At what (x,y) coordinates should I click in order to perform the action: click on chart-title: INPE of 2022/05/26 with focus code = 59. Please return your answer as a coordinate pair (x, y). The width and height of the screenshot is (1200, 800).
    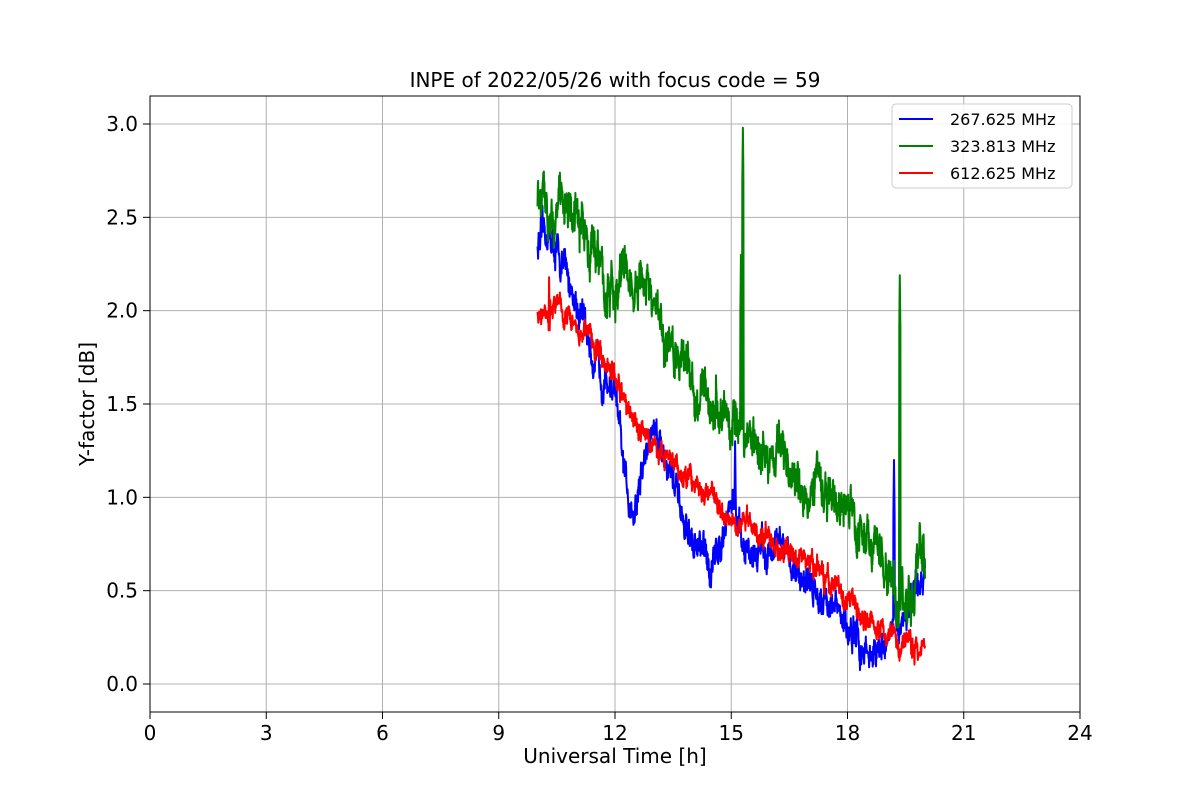
    Looking at the image, I should click on (615, 80).